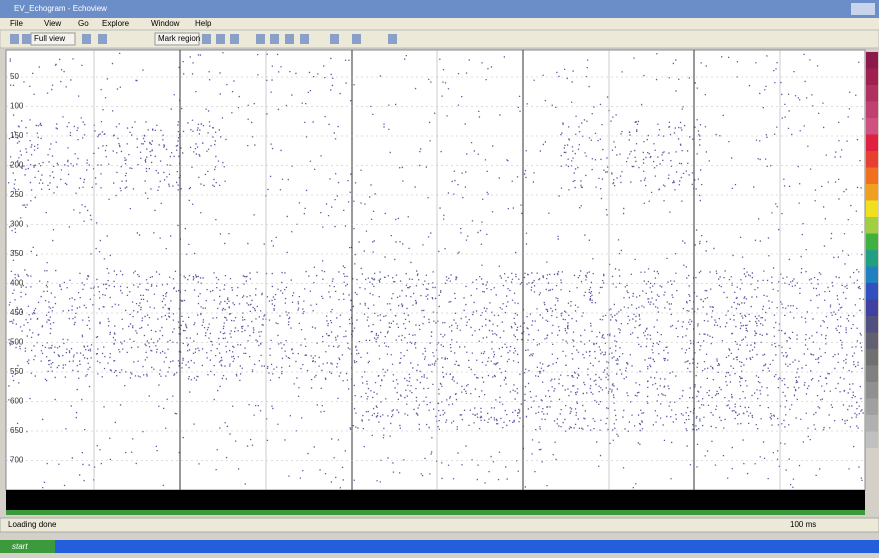 Image resolution: width=879 pixels, height=558 pixels. What do you see at coordinates (17, 194) in the screenshot?
I see `depth-label: 250` at bounding box center [17, 194].